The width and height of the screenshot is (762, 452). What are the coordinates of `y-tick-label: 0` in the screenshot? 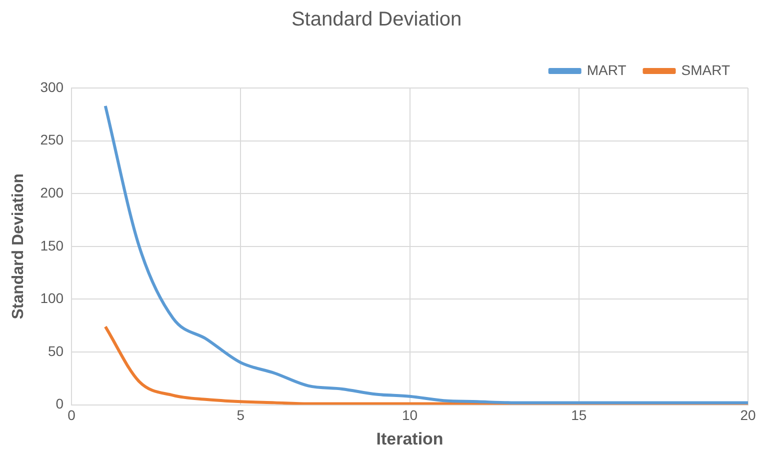 It's located at (60, 404).